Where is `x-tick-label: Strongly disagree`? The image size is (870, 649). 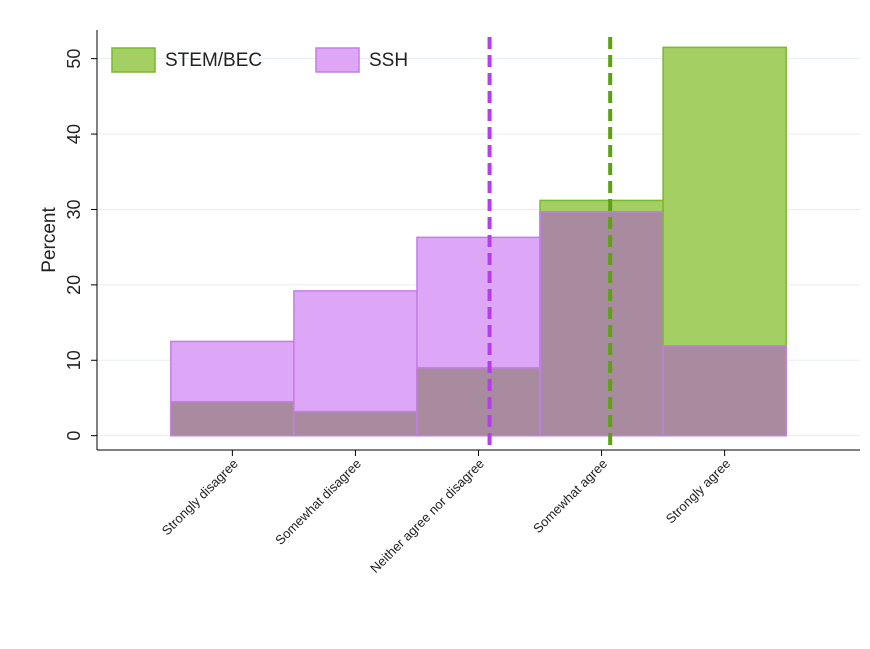 x-tick-label: Strongly disagree is located at coordinates (200, 497).